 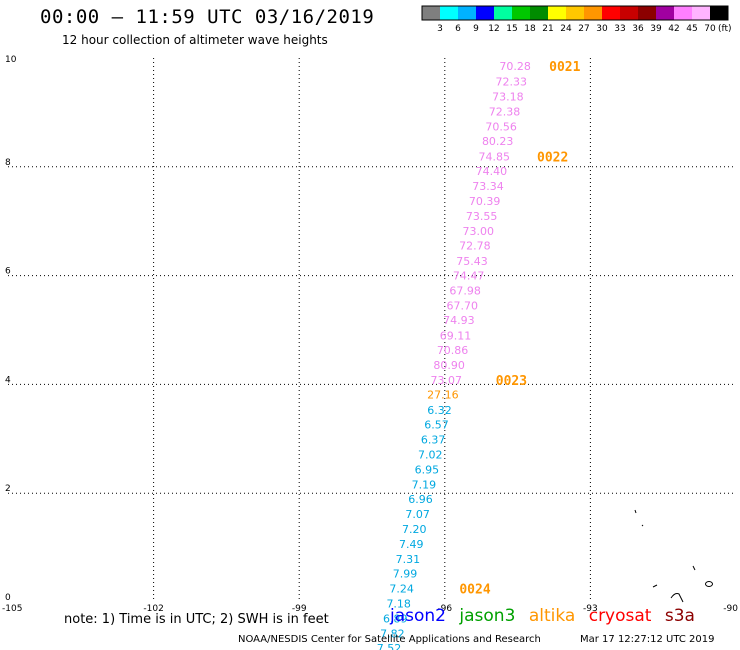 What do you see at coordinates (498, 141) in the screenshot?
I see `wave-height-point: 80.23` at bounding box center [498, 141].